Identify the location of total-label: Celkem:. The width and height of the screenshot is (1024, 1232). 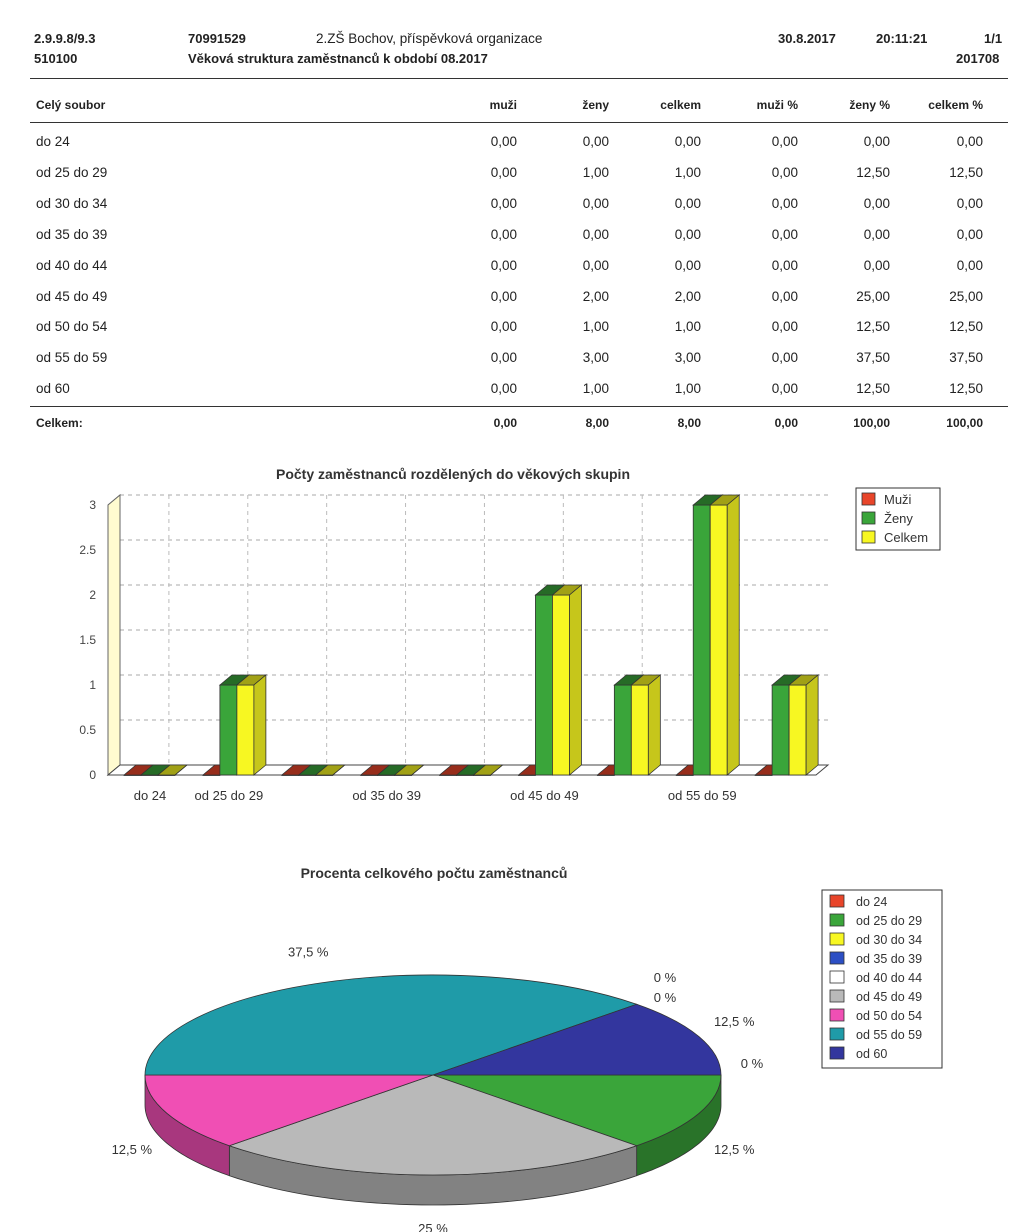
(59, 423).